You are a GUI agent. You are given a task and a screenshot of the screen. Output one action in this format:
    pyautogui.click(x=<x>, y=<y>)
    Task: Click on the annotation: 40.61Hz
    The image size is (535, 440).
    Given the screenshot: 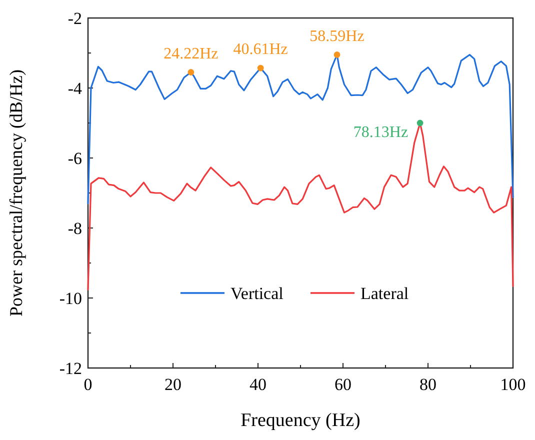 What is the action you would take?
    pyautogui.click(x=260, y=49)
    